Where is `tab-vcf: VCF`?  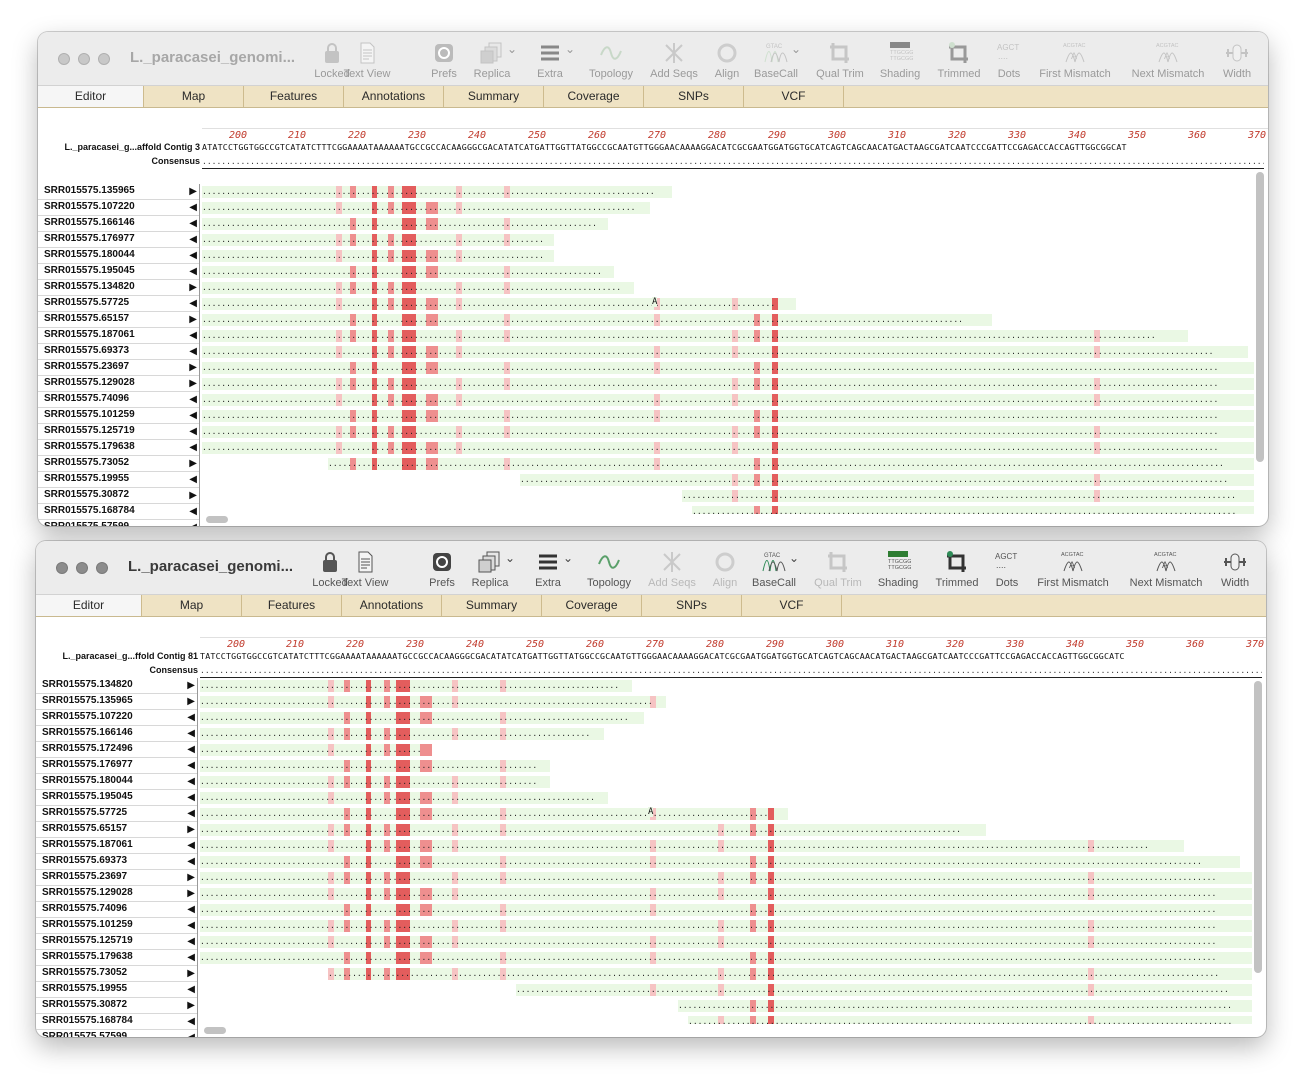
tab-vcf: VCF is located at coordinates (792, 605).